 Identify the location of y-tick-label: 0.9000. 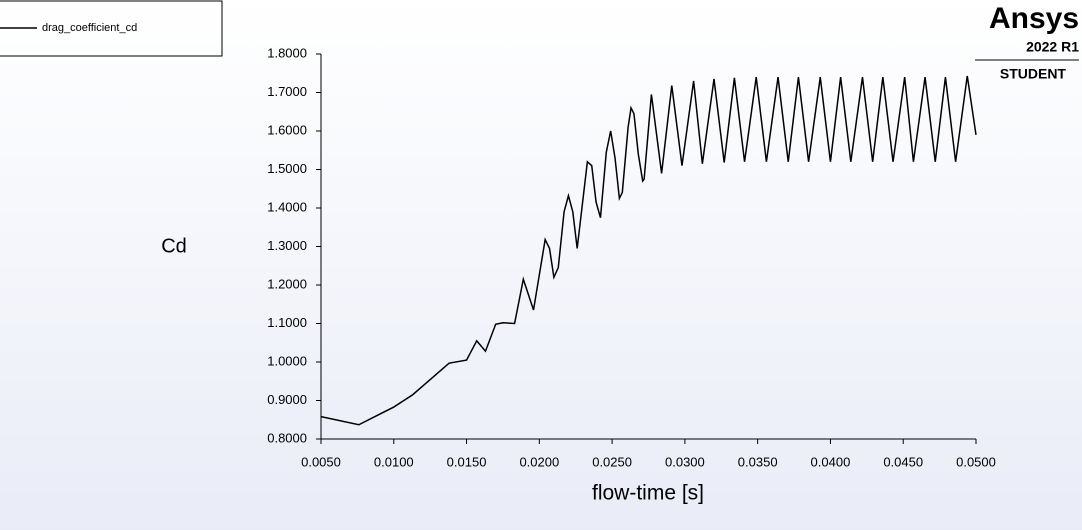
(287, 399).